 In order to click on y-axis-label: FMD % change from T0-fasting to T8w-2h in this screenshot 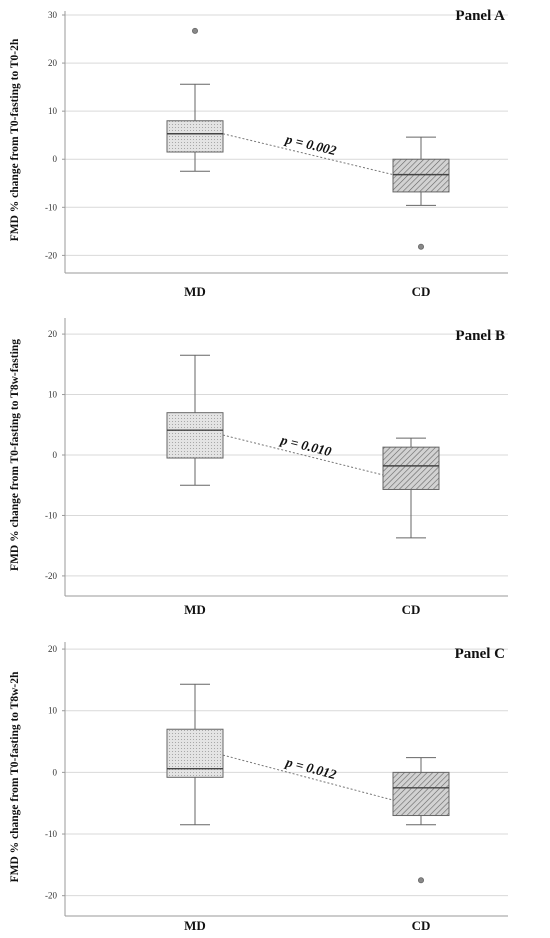, I will do `click(15, 776)`.